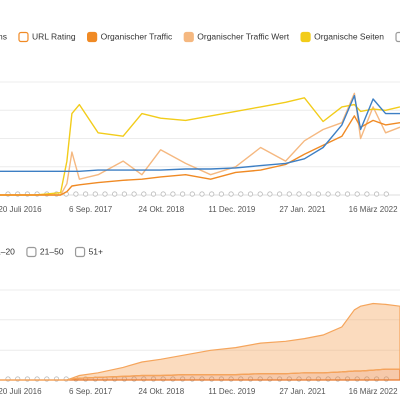 The height and width of the screenshot is (400, 400). I want to click on legend-label: 51+, so click(96, 251).